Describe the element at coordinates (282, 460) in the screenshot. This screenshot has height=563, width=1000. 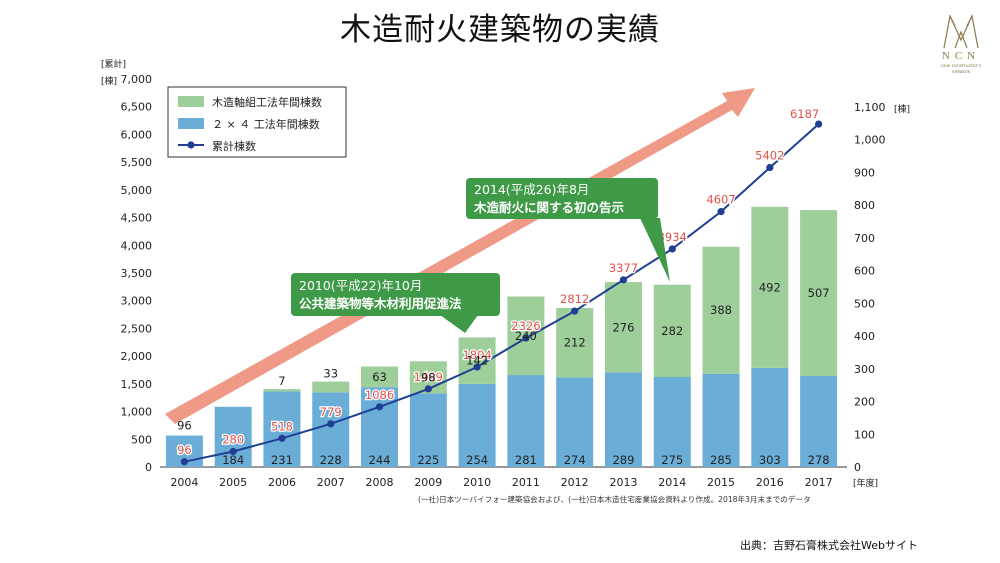
I see `bar-label-2x4: 231` at that location.